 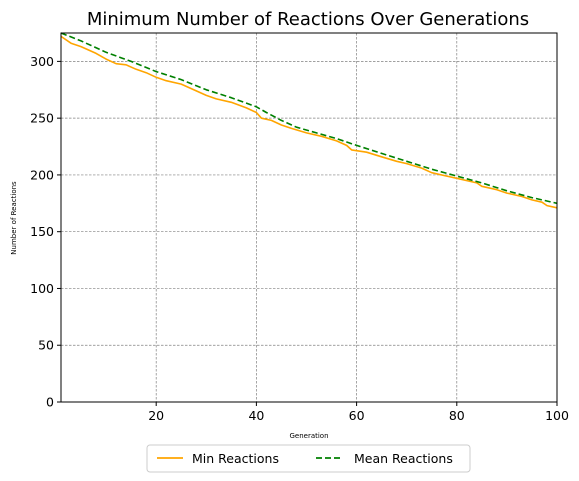 What do you see at coordinates (256, 415) in the screenshot?
I see `x-tick-label: 40` at bounding box center [256, 415].